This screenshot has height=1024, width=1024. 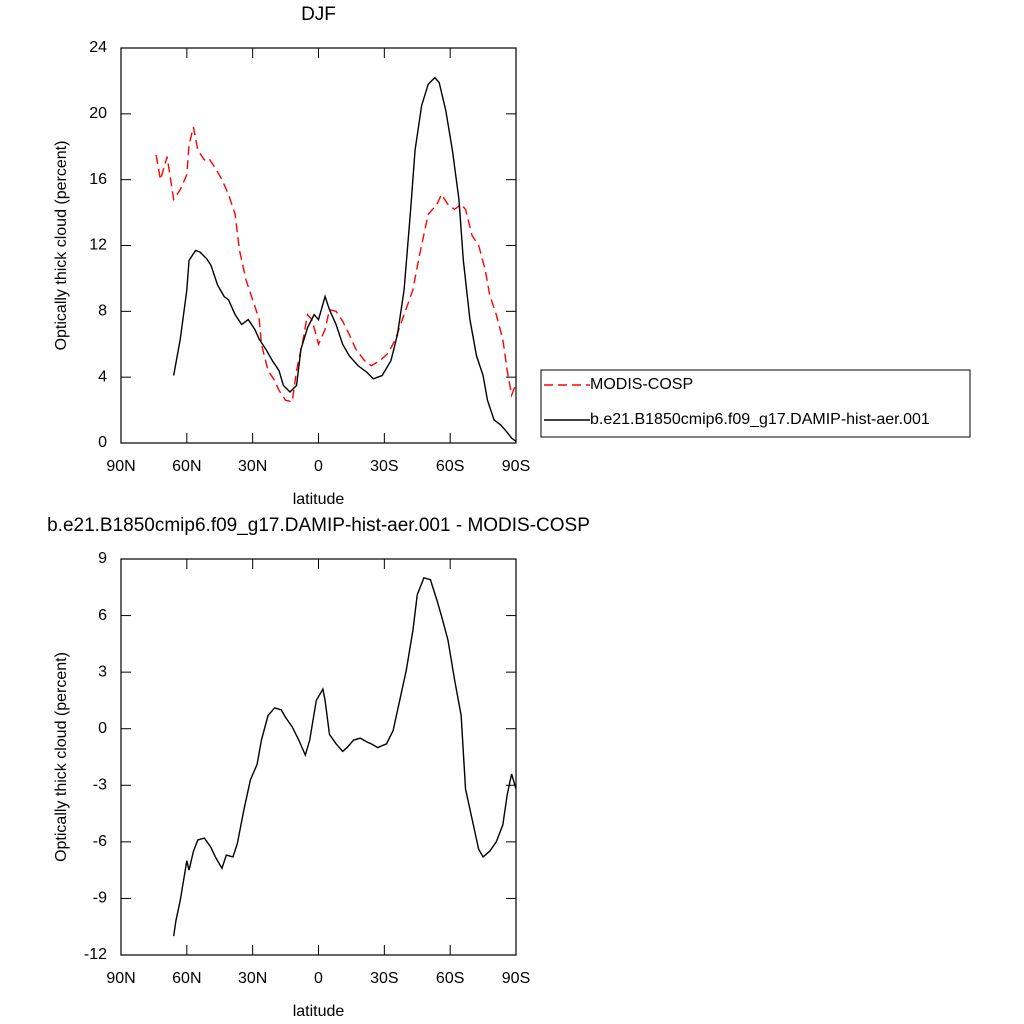 I want to click on y-tick-label: -3, so click(x=100, y=785).